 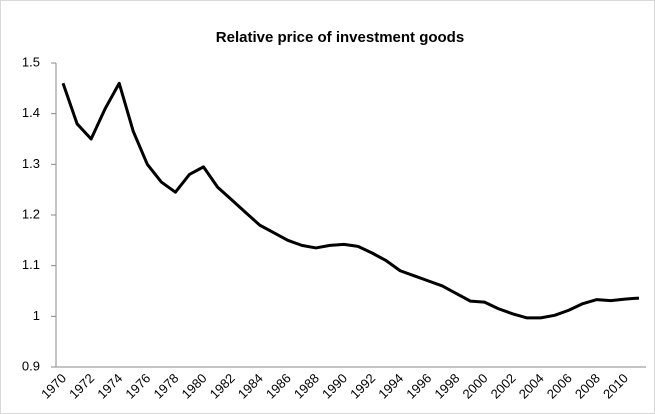 What do you see at coordinates (31, 213) in the screenshot?
I see `y-tick-label: 1.2` at bounding box center [31, 213].